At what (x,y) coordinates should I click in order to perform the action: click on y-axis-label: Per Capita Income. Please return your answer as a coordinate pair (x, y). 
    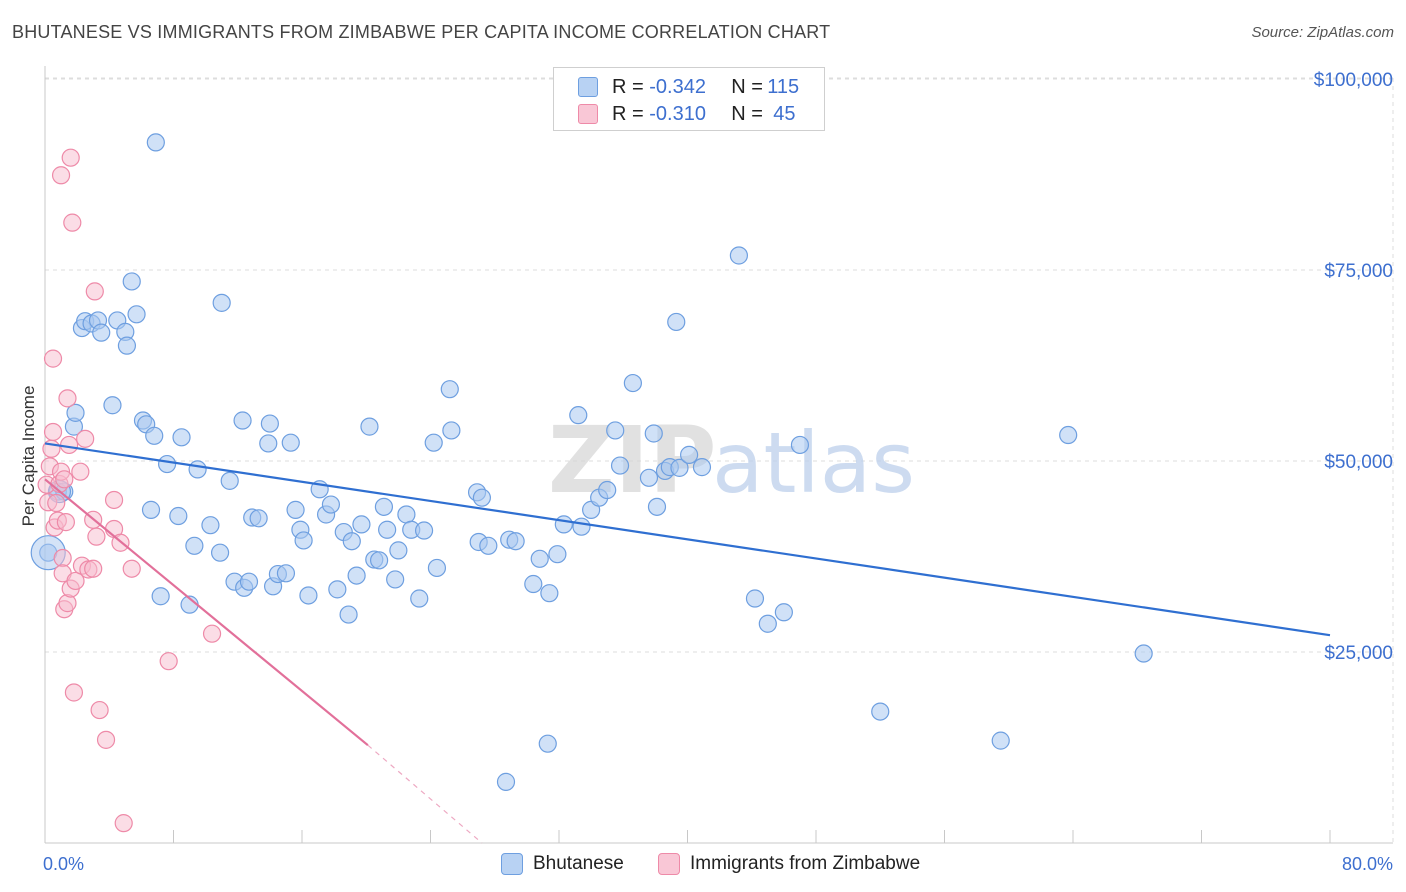
    Looking at the image, I should click on (28, 456).